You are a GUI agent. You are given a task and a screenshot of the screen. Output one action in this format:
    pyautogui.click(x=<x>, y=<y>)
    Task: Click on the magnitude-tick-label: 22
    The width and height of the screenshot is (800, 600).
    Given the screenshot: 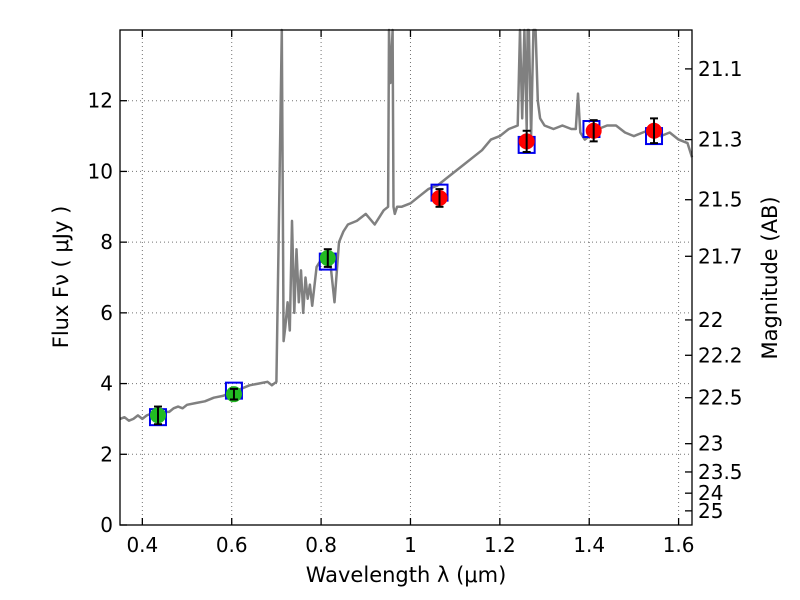 What is the action you would take?
    pyautogui.click(x=710, y=320)
    